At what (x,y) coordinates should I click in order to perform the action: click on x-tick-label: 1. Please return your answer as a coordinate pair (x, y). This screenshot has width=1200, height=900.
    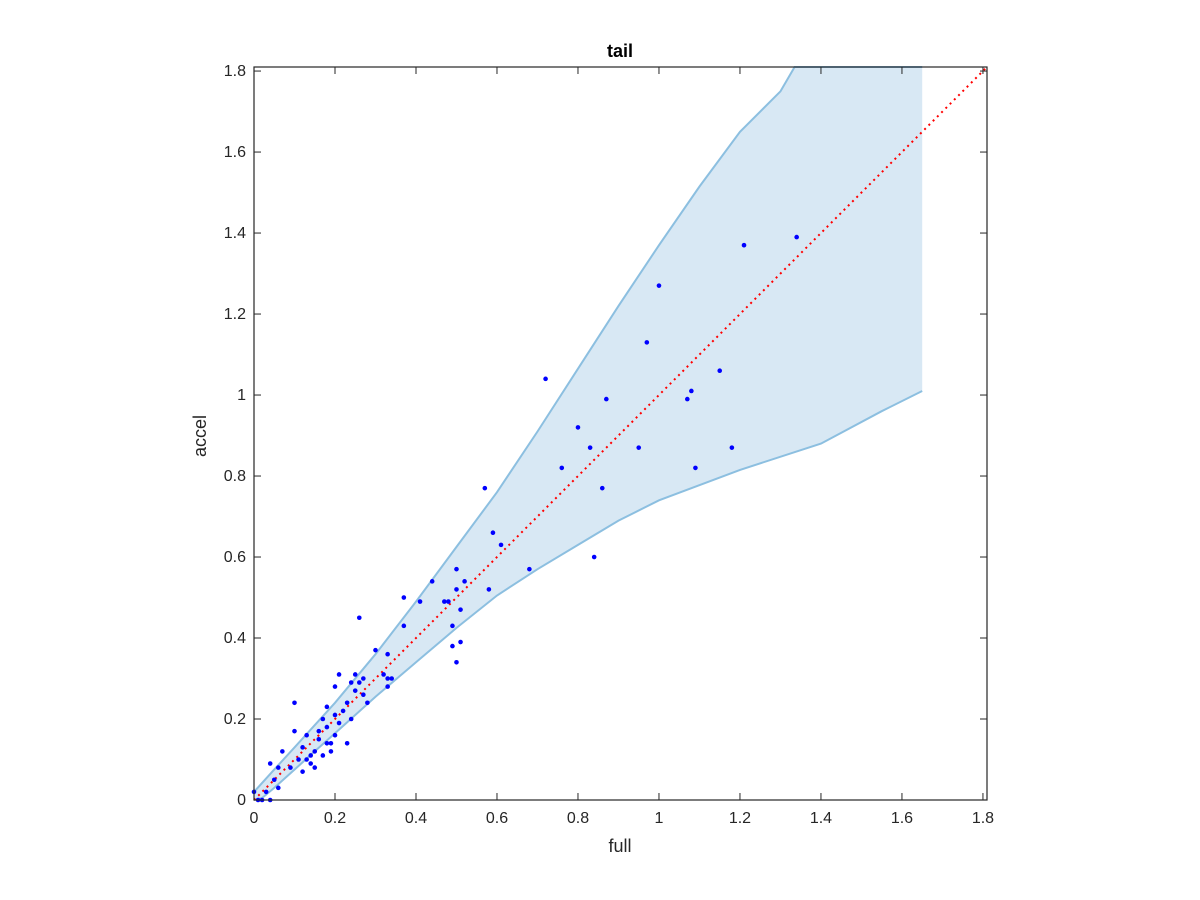
    Looking at the image, I should click on (659, 818).